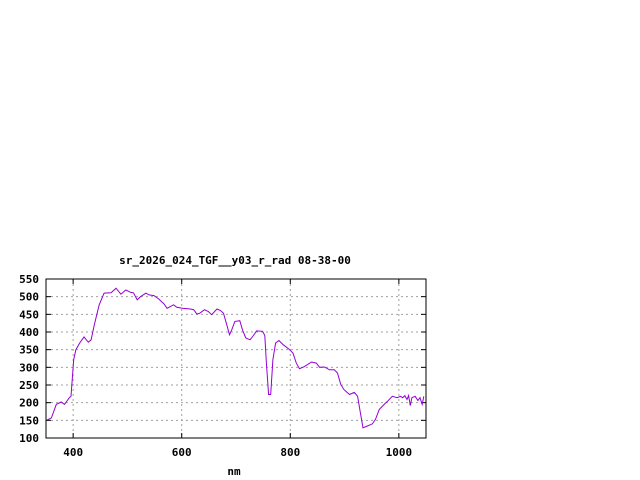  What do you see at coordinates (182, 452) in the screenshot?
I see `x-tick-label: 600` at bounding box center [182, 452].